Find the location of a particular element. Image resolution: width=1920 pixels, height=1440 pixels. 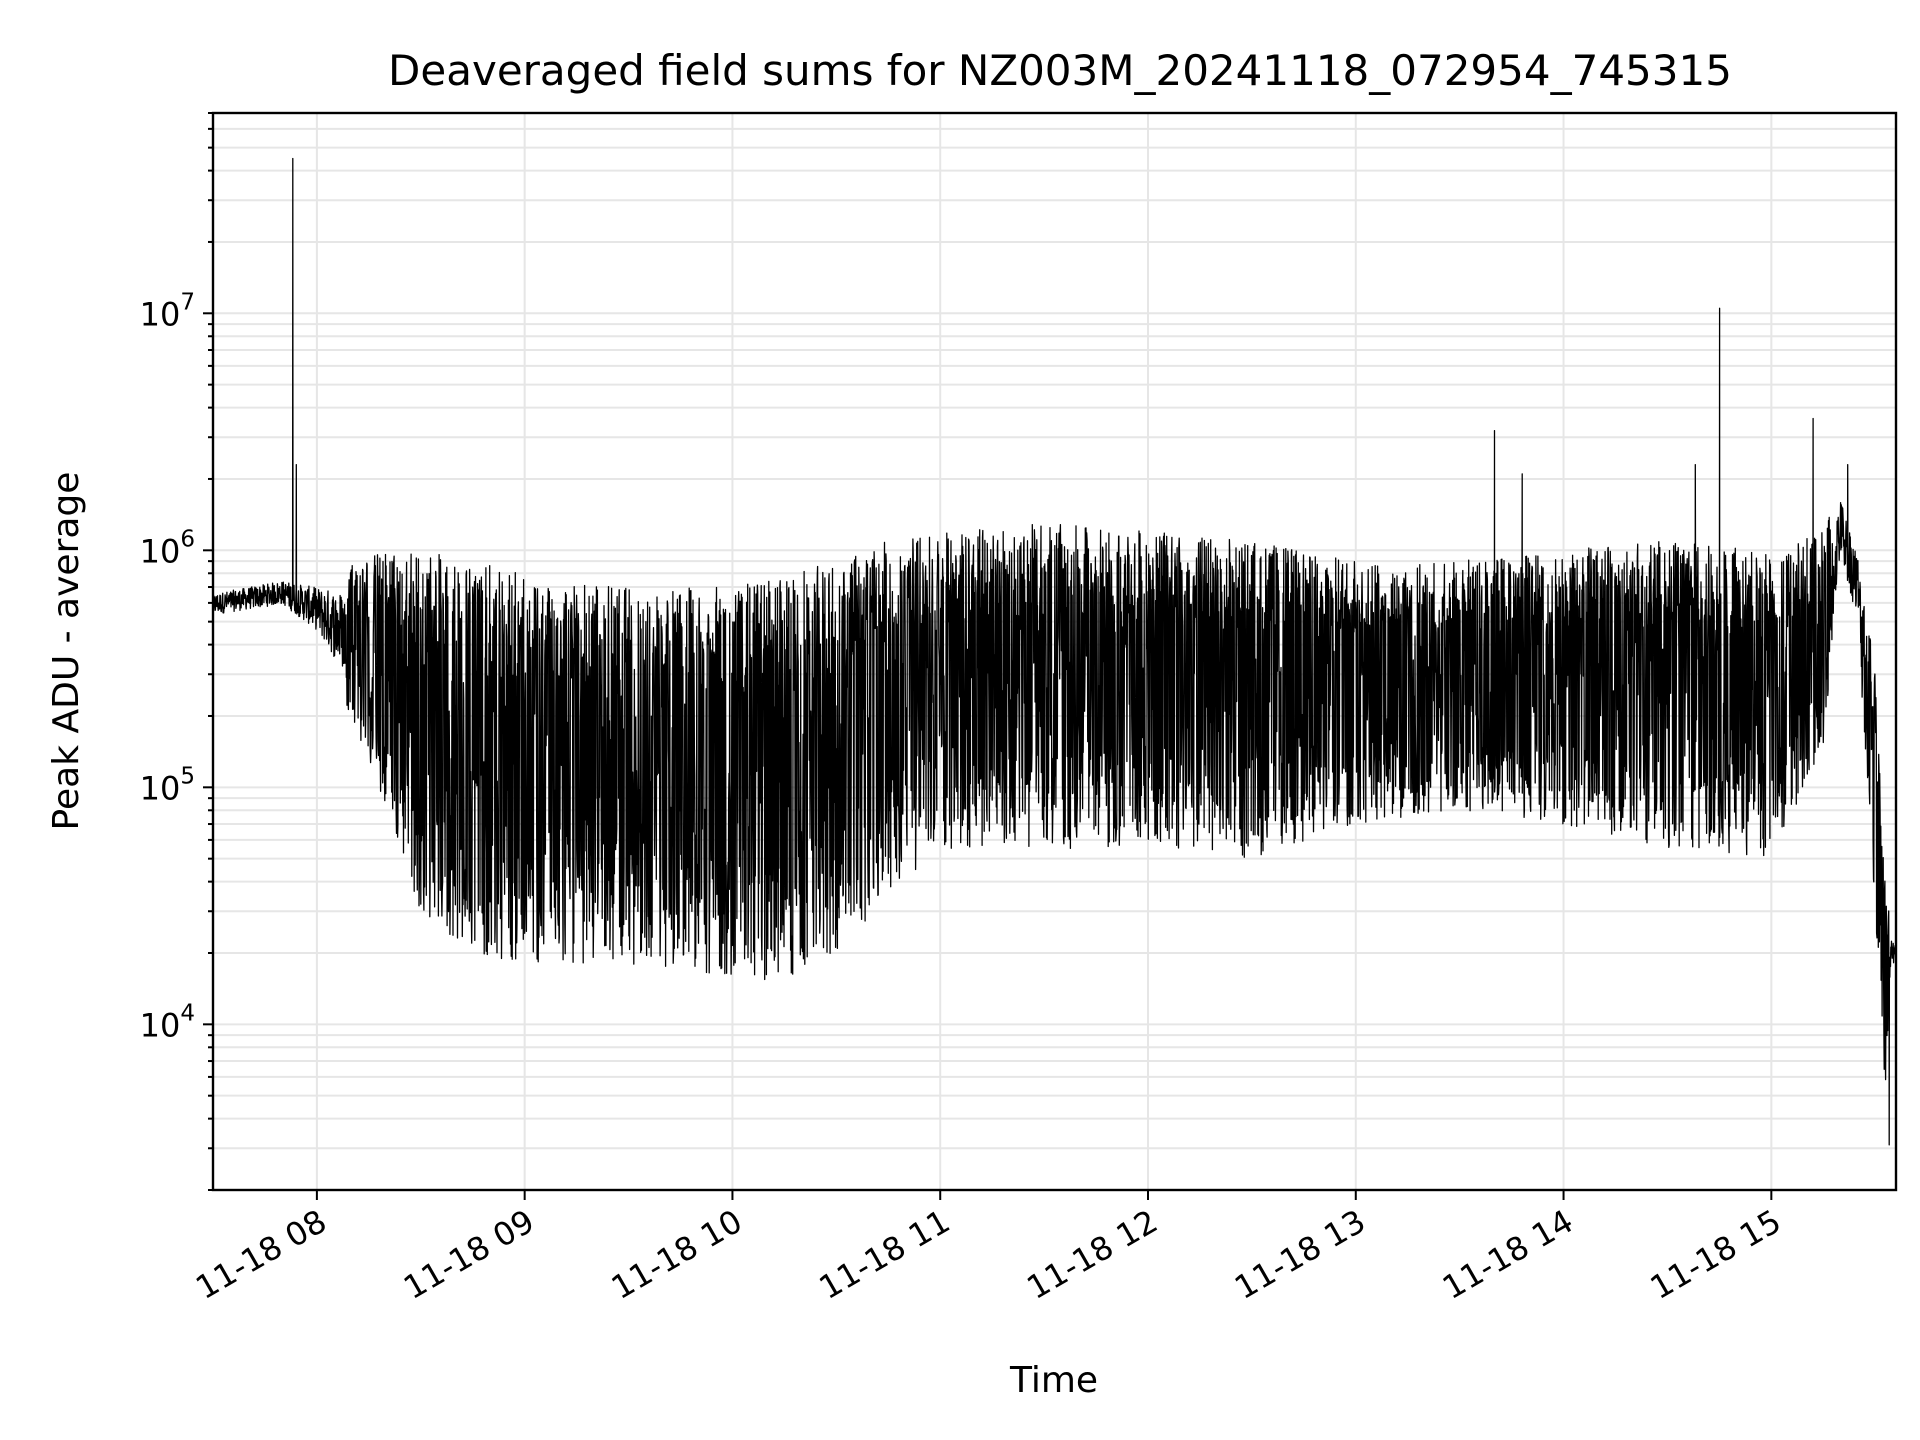

y-tick-label: 10⁴ is located at coordinates (167, 1022).